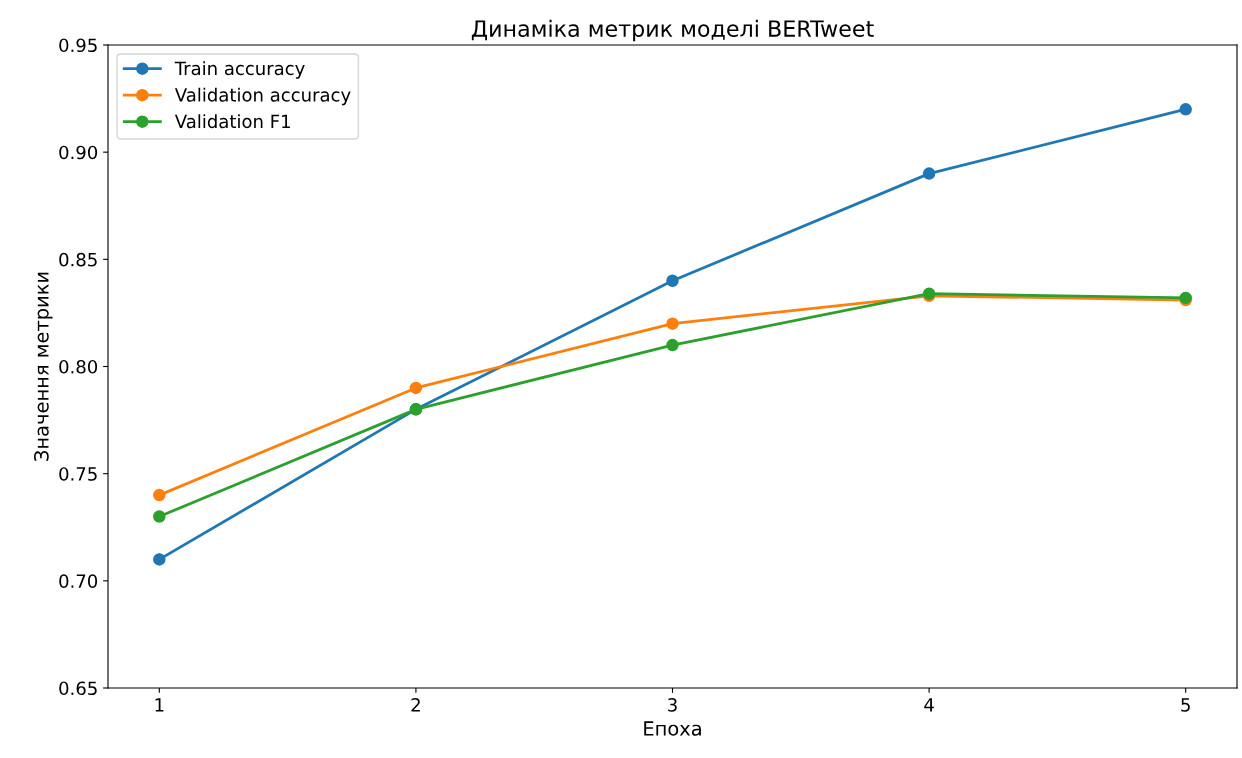 This screenshot has width=1242, height=758. What do you see at coordinates (78, 152) in the screenshot?
I see `y-tick-label: 0.90` at bounding box center [78, 152].